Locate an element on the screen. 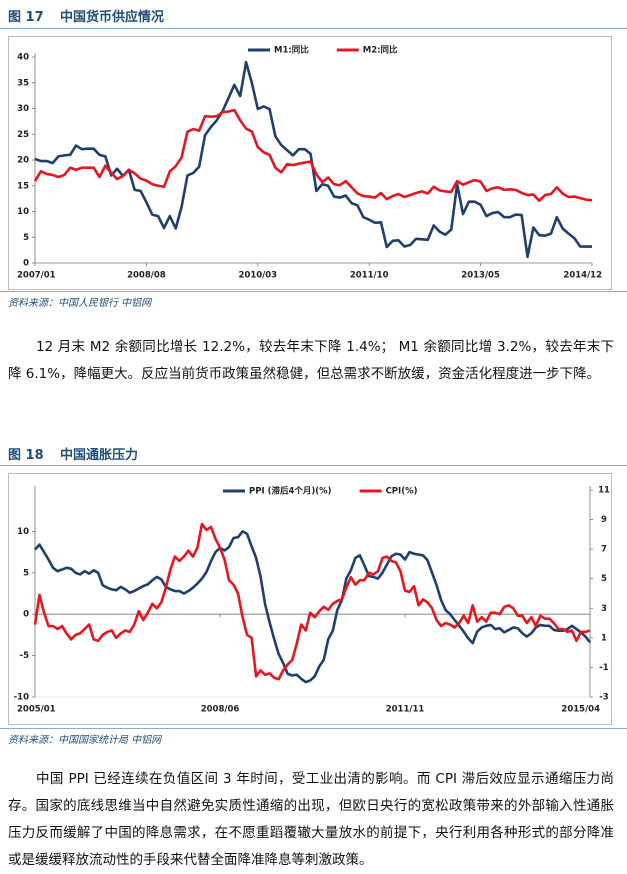 The image size is (627, 874). legend-label: PPI (滞后4个月)(%) is located at coordinates (290, 491).